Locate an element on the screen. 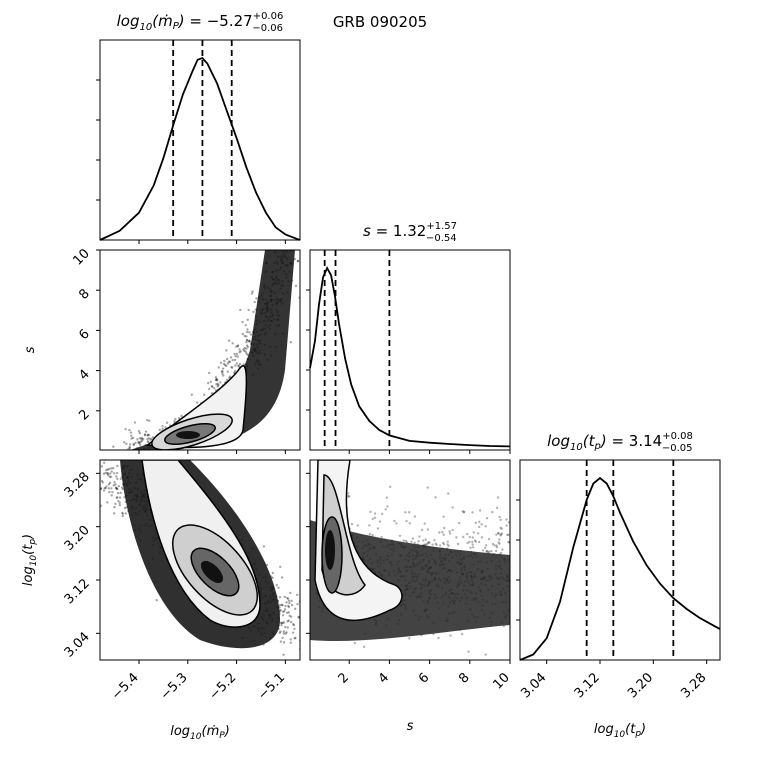  ytick-label-tp: 3.20 is located at coordinates (77, 538).